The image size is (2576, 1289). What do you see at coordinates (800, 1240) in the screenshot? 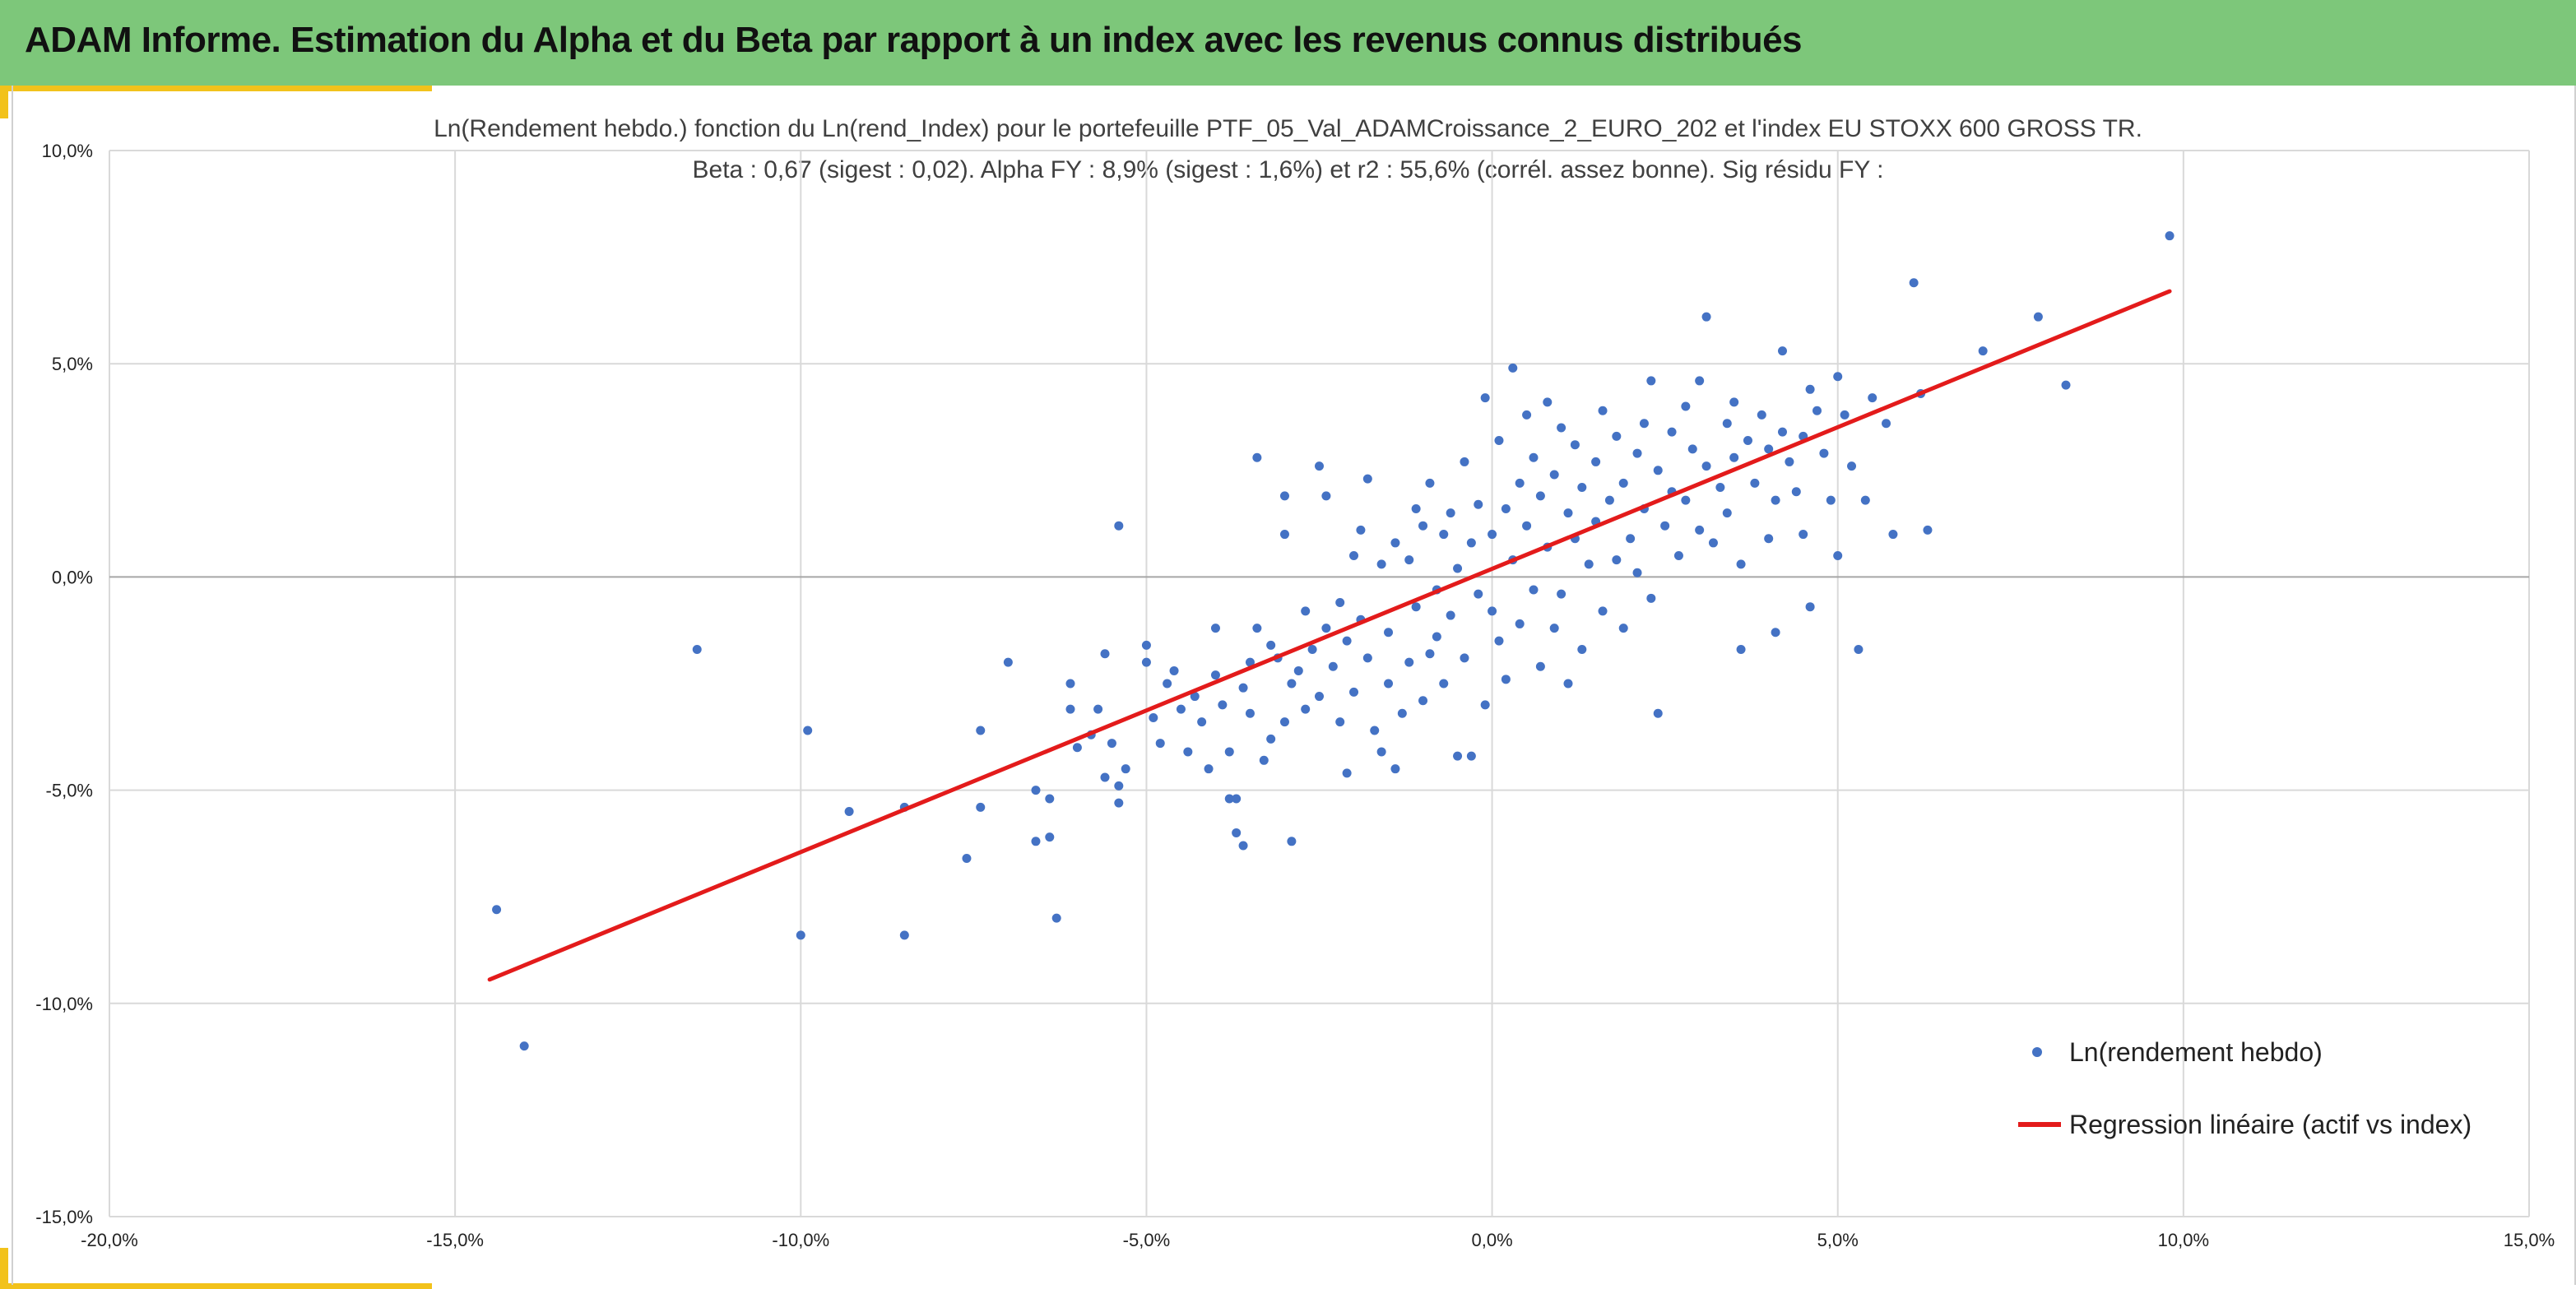
I see `x-tick-label: -10,0%` at bounding box center [800, 1240].